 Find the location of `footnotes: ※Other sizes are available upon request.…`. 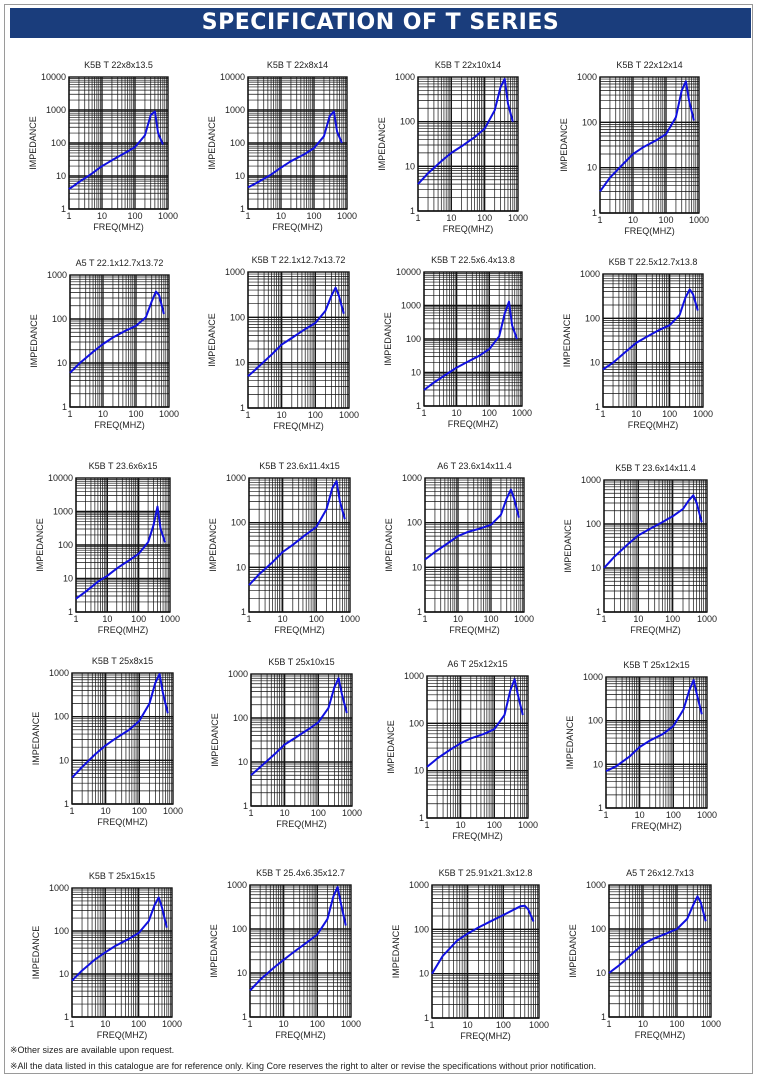

footnotes: ※Other sizes are available upon request.… is located at coordinates (382, 1058).